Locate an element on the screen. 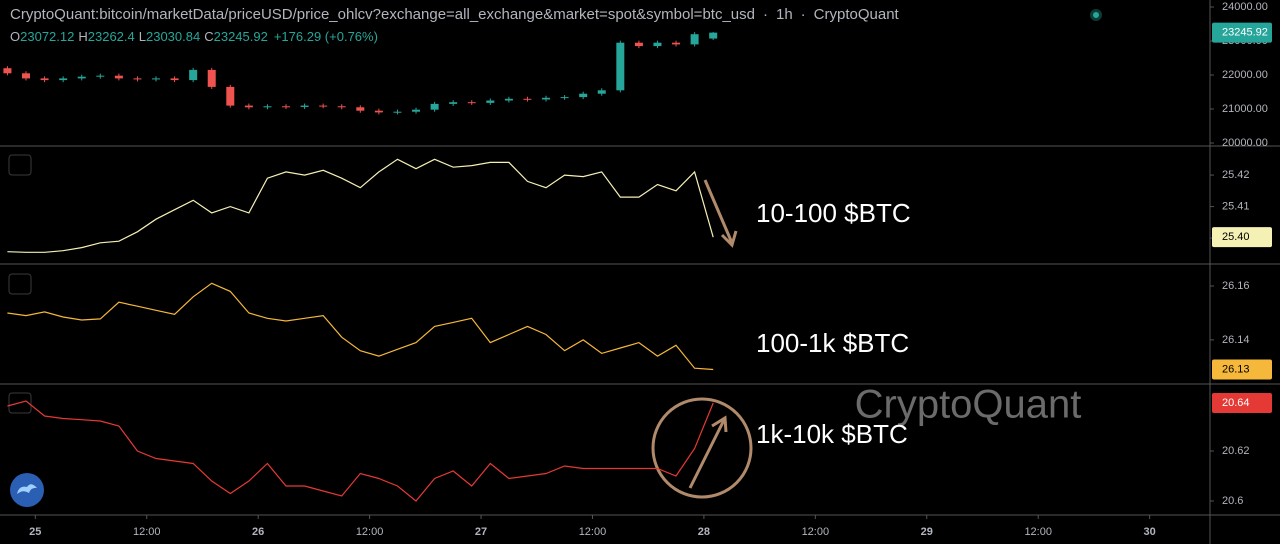 The width and height of the screenshot is (1280, 544). x-tick-label: 25 is located at coordinates (35, 532).